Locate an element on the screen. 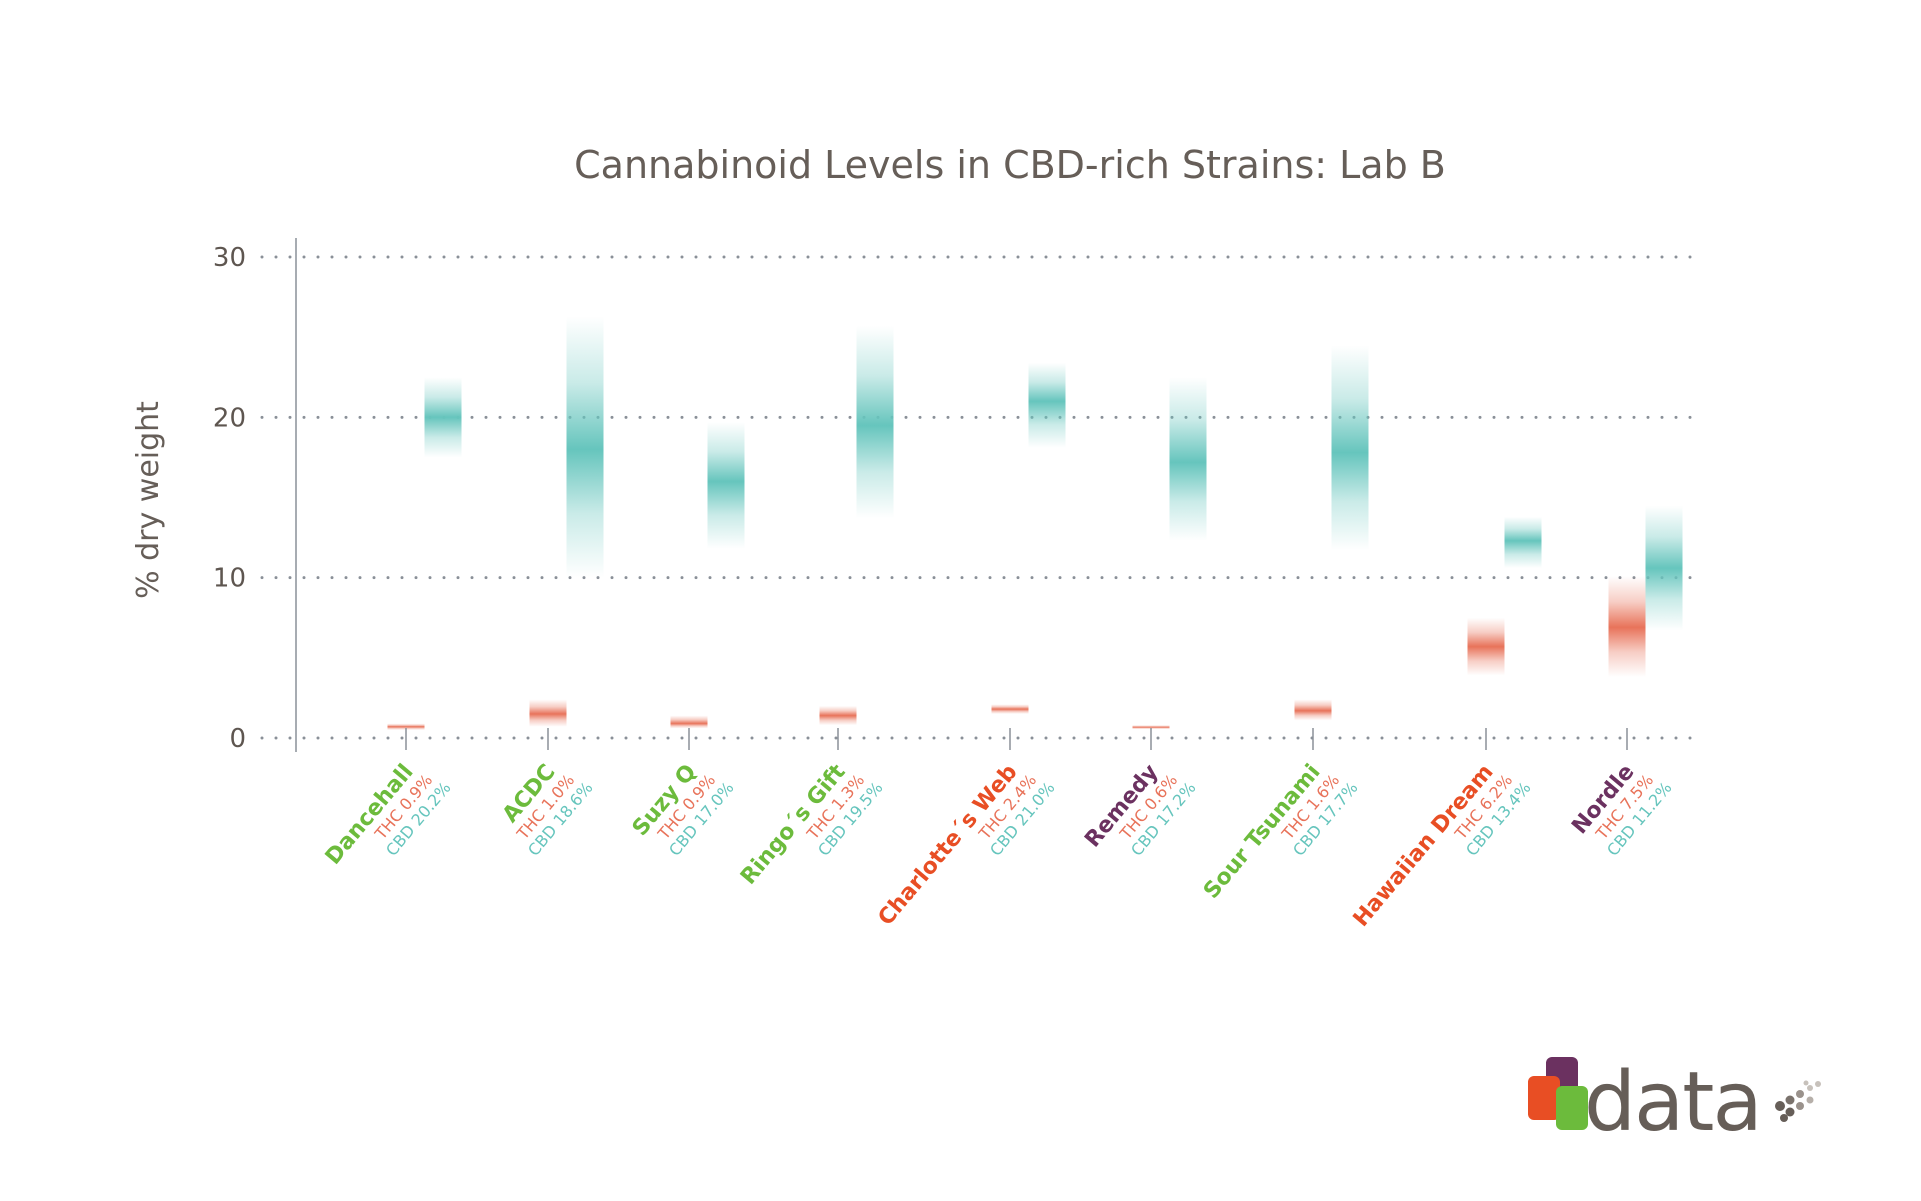 The image size is (1921, 1201). y-tick-labels: 0 10 20 30 is located at coordinates (229, 498).